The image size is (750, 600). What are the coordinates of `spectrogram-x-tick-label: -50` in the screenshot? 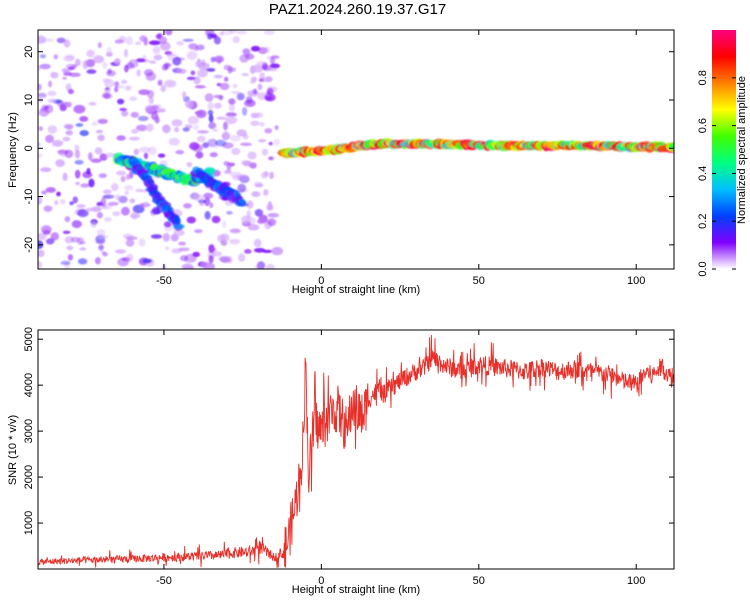 It's located at (164, 281).